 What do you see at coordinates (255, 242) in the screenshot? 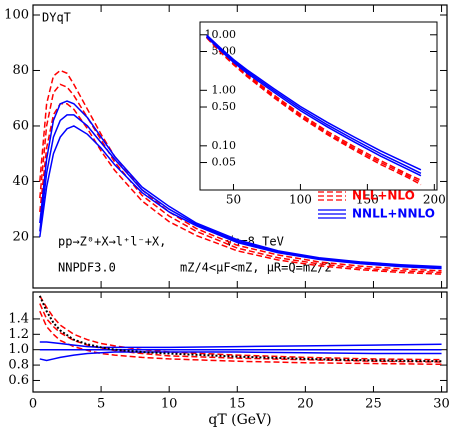
I see `annotation: √s=8 TeV` at bounding box center [255, 242].